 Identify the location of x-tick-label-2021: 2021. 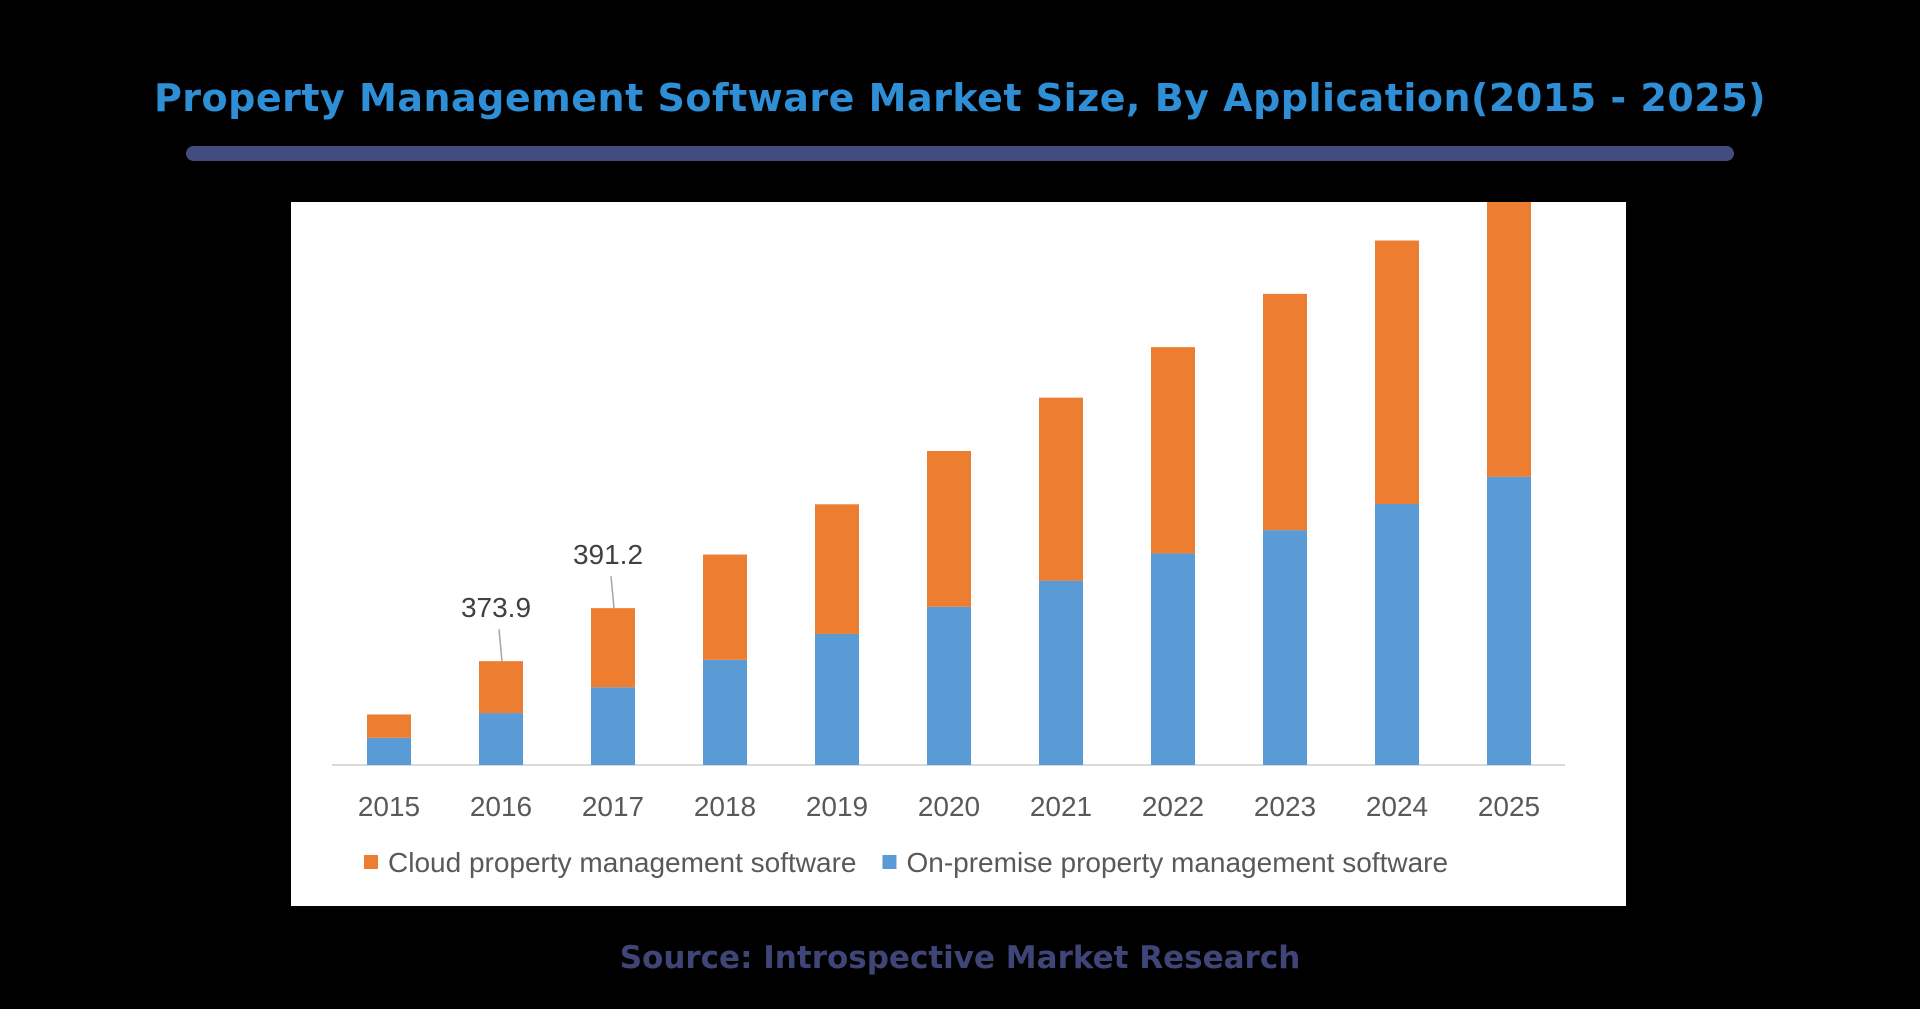
(1061, 806).